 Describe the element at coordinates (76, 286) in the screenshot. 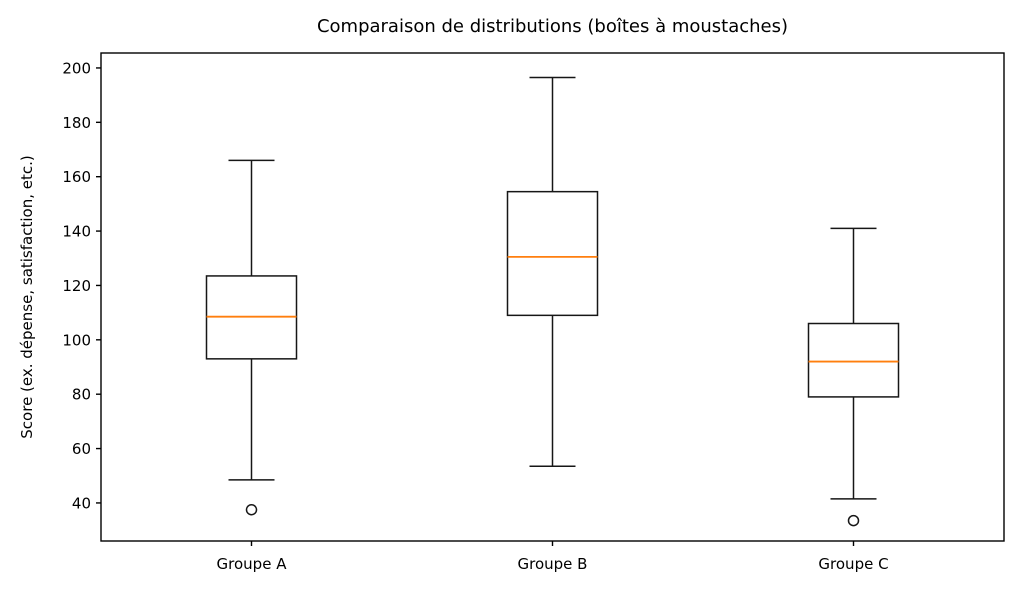

I see `y-tick-label: 120` at that location.